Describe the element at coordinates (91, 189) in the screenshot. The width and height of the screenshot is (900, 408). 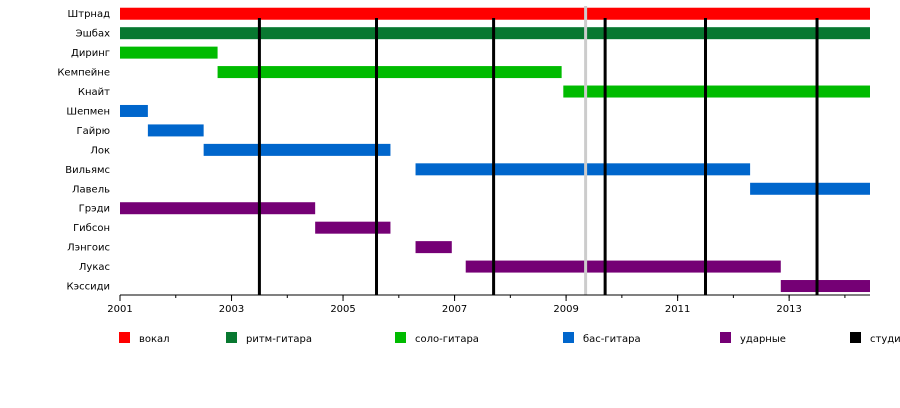
I see `member-label: Лавель` at that location.